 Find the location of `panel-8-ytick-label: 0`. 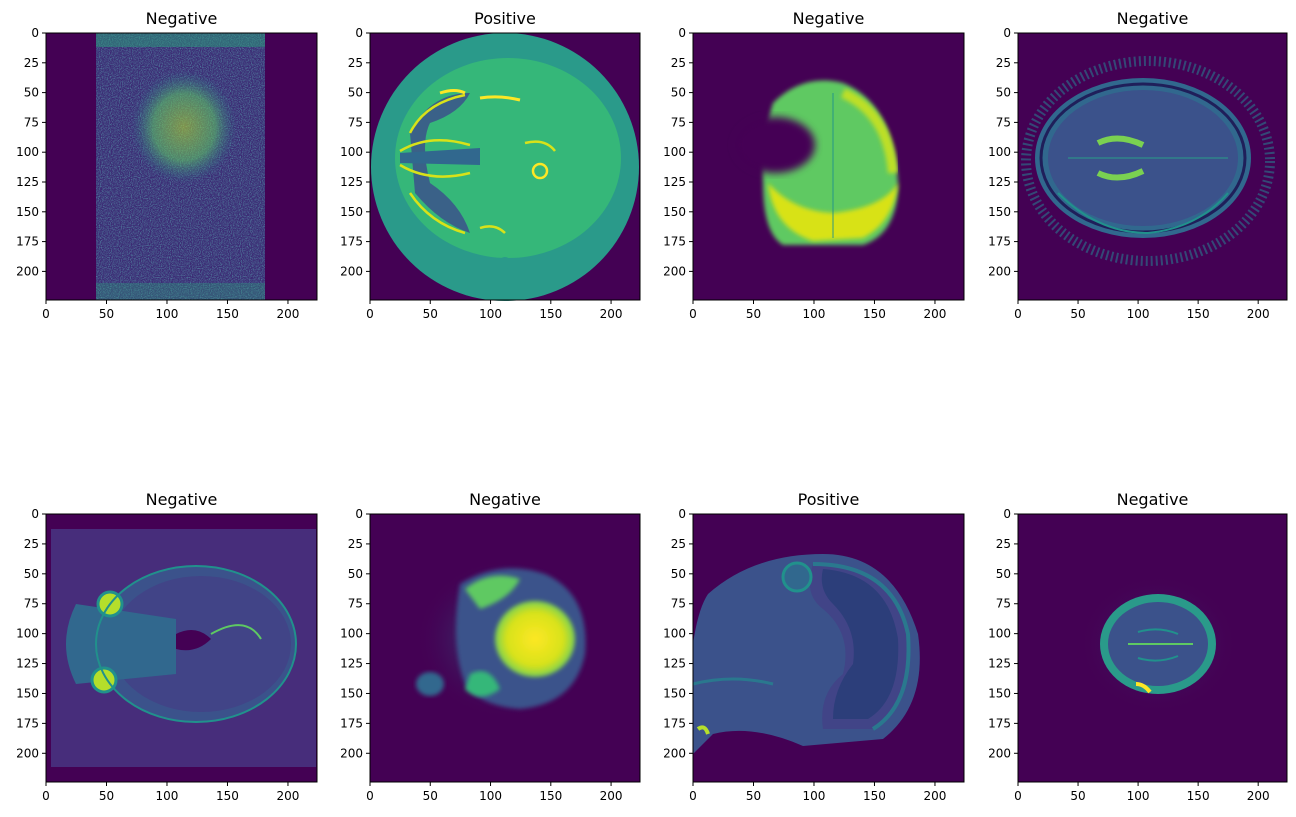

panel-8-ytick-label: 0 is located at coordinates (1007, 514).